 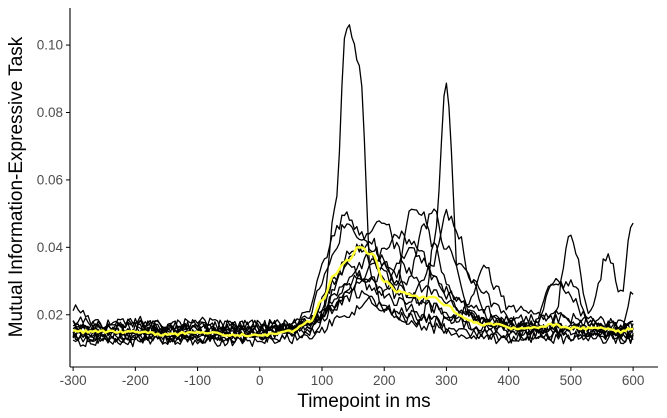 I want to click on x-tick-label: 300, so click(x=446, y=380).